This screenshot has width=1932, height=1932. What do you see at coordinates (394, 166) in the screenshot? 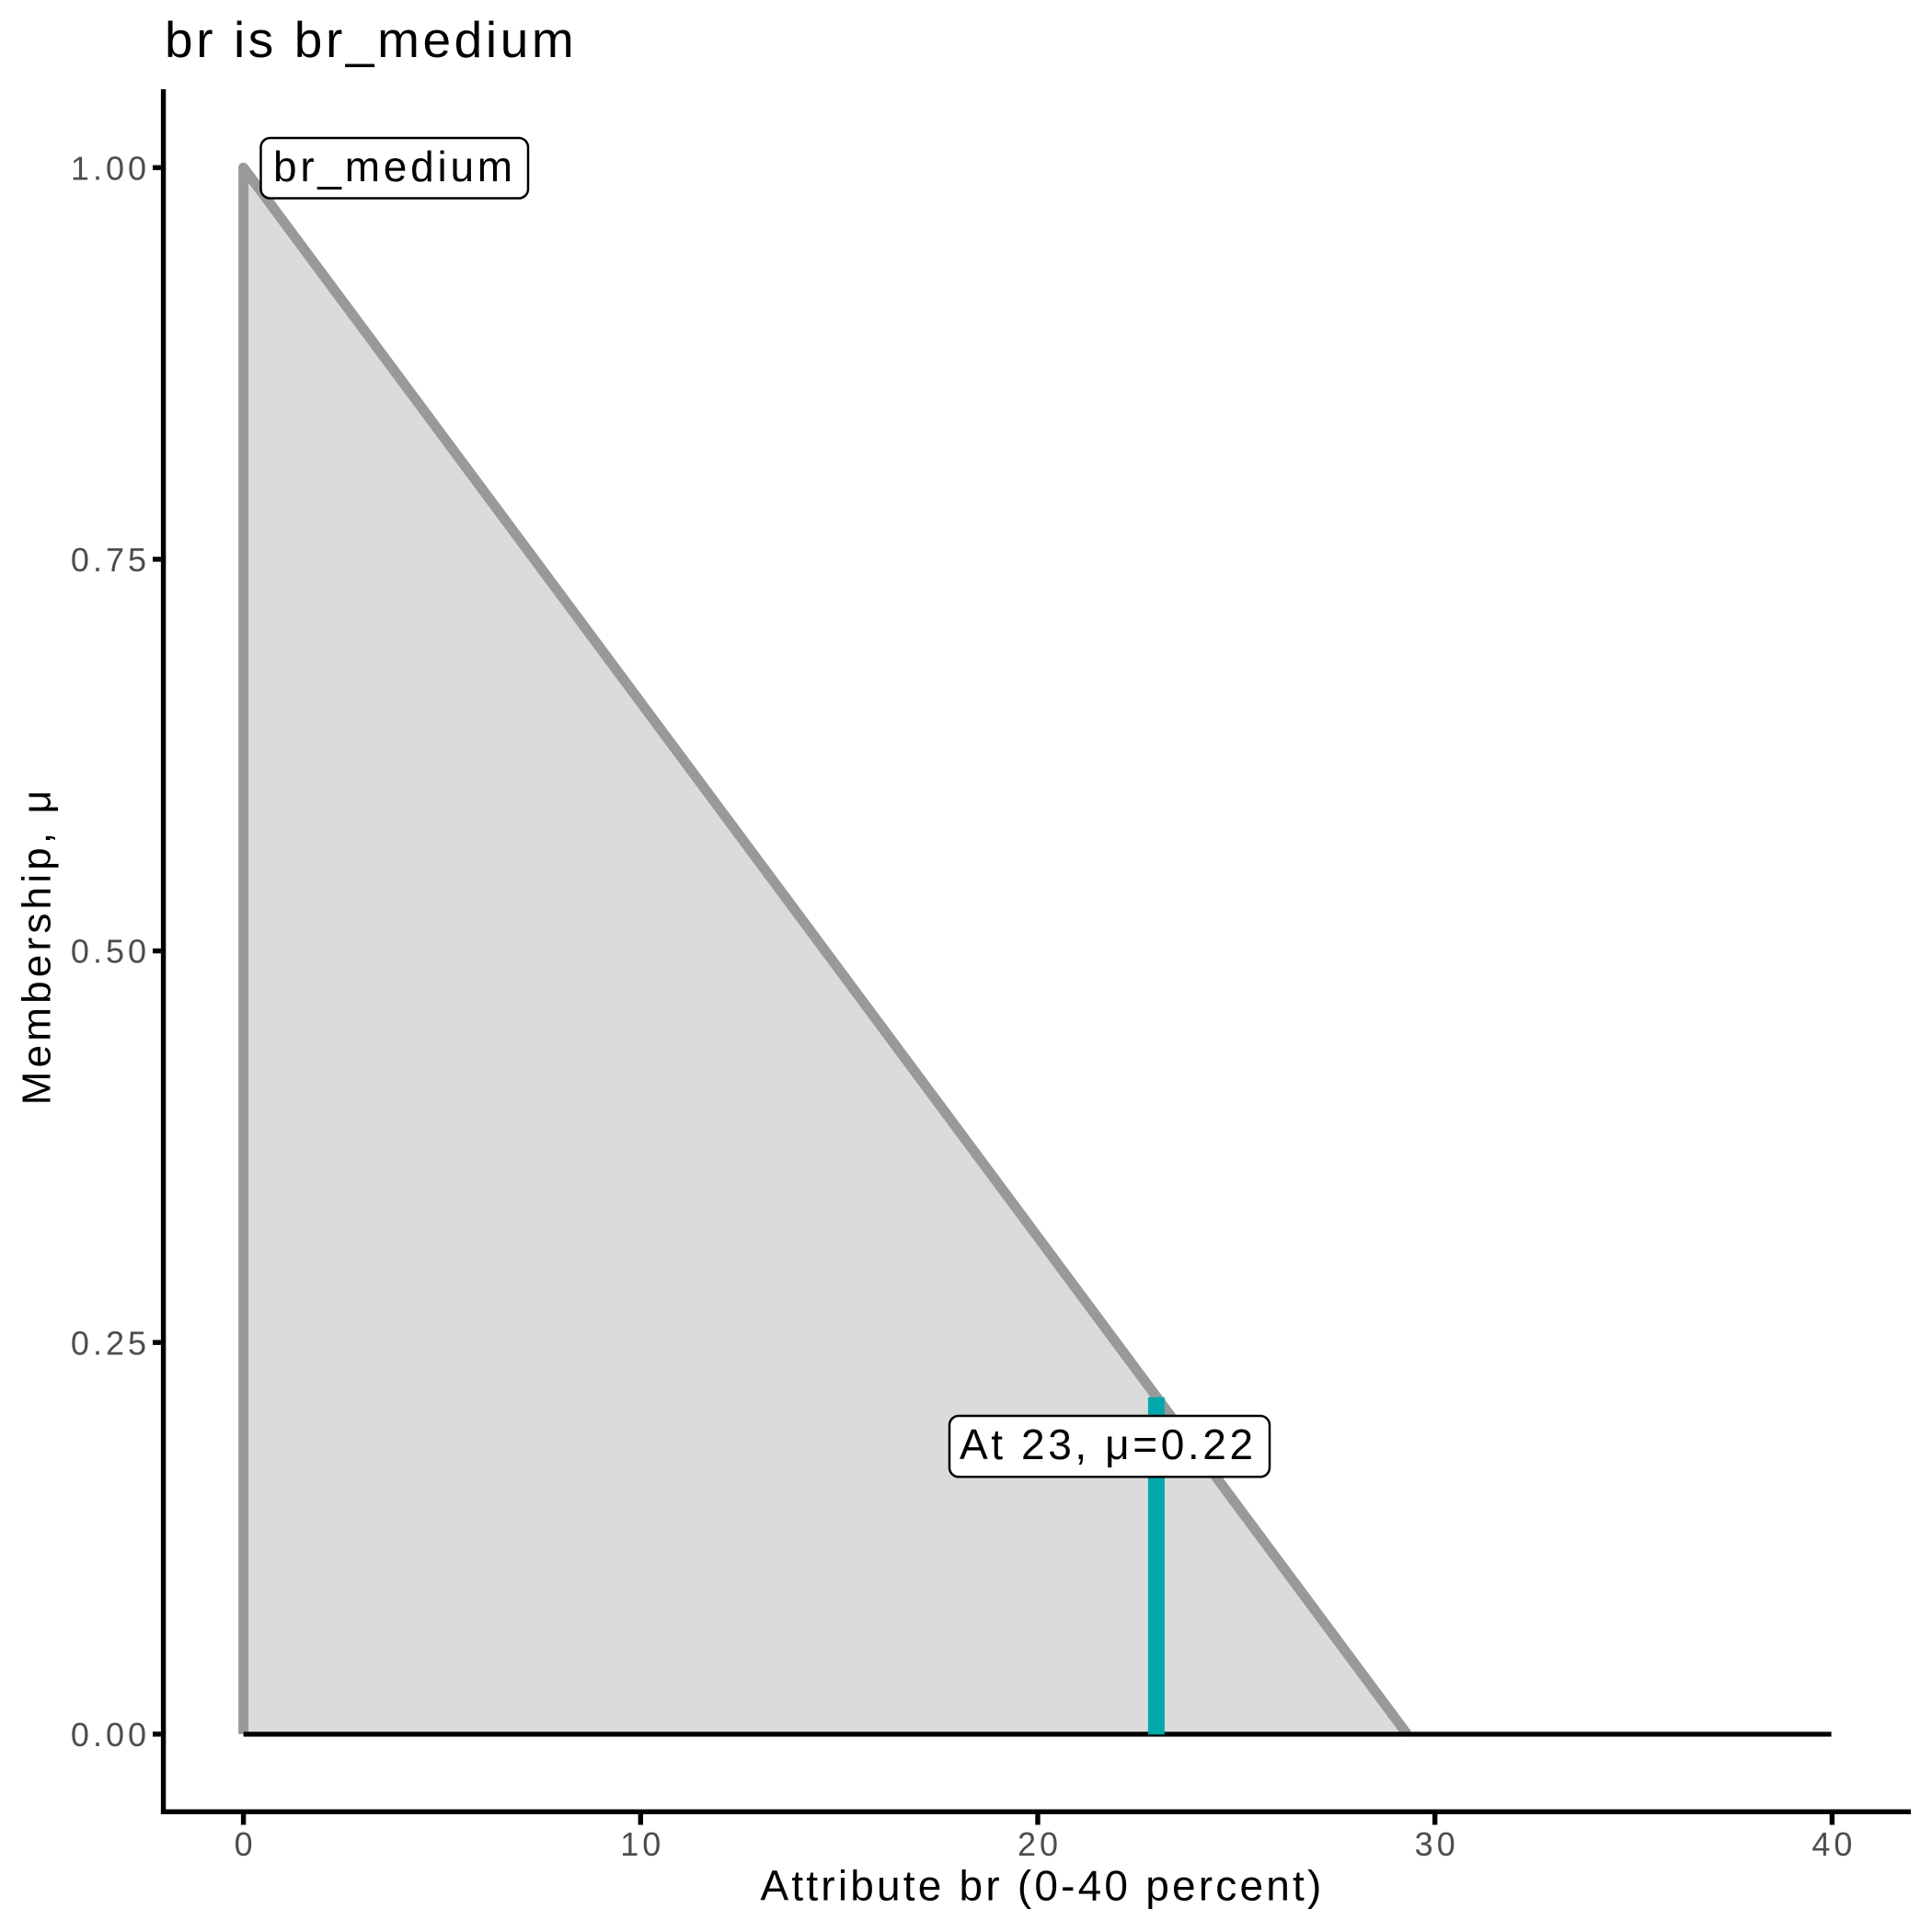
I see `svg-text: br_medium` at bounding box center [394, 166].